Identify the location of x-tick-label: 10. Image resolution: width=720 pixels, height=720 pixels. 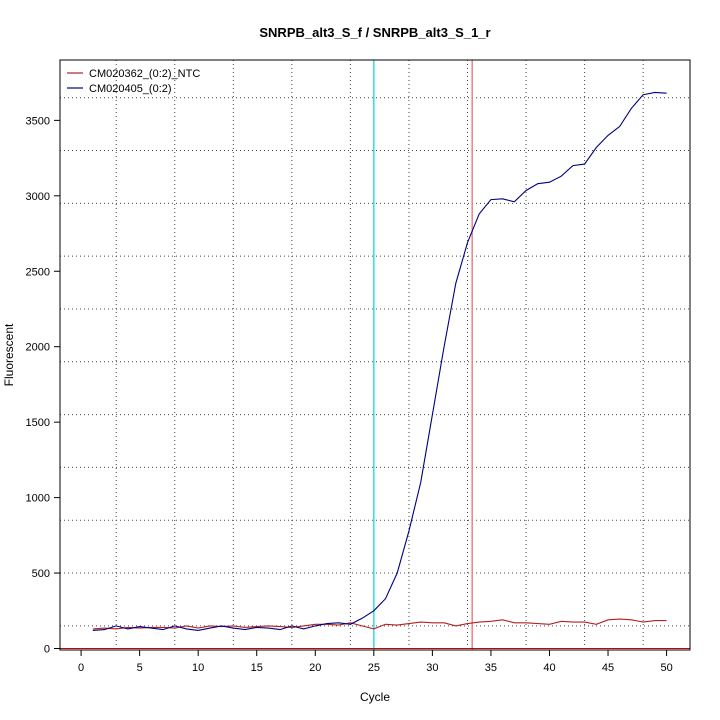
(198, 668).